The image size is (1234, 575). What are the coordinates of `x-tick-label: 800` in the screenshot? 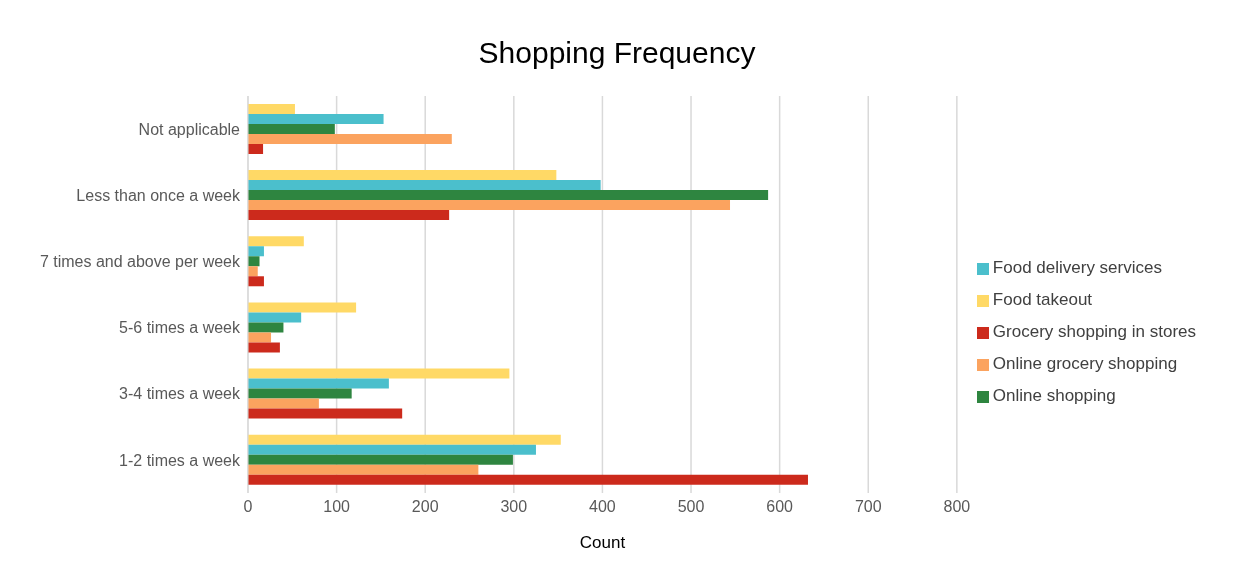 It's located at (957, 507).